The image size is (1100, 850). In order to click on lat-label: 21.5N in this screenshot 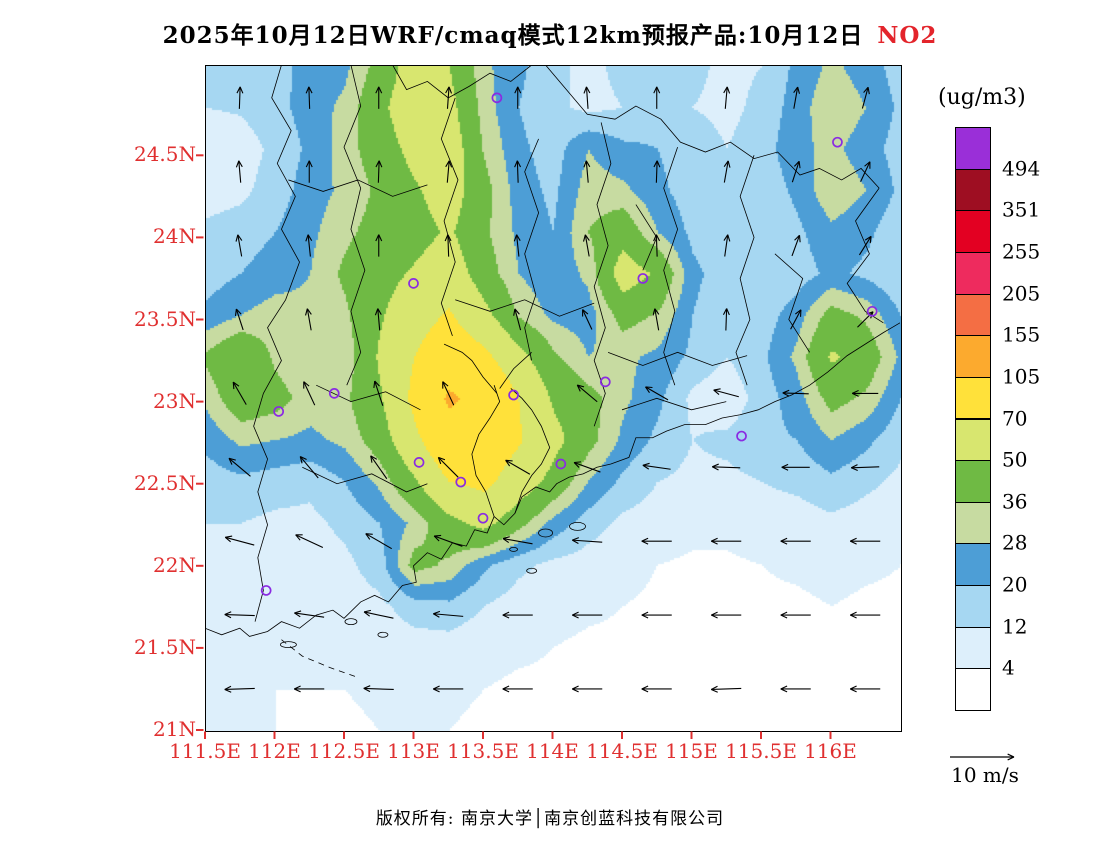, I will do `click(164, 646)`.